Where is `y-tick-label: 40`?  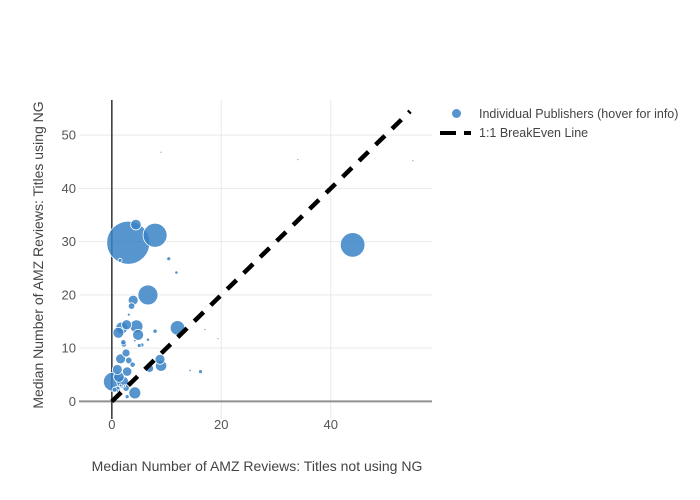 y-tick-label: 40 is located at coordinates (69, 188).